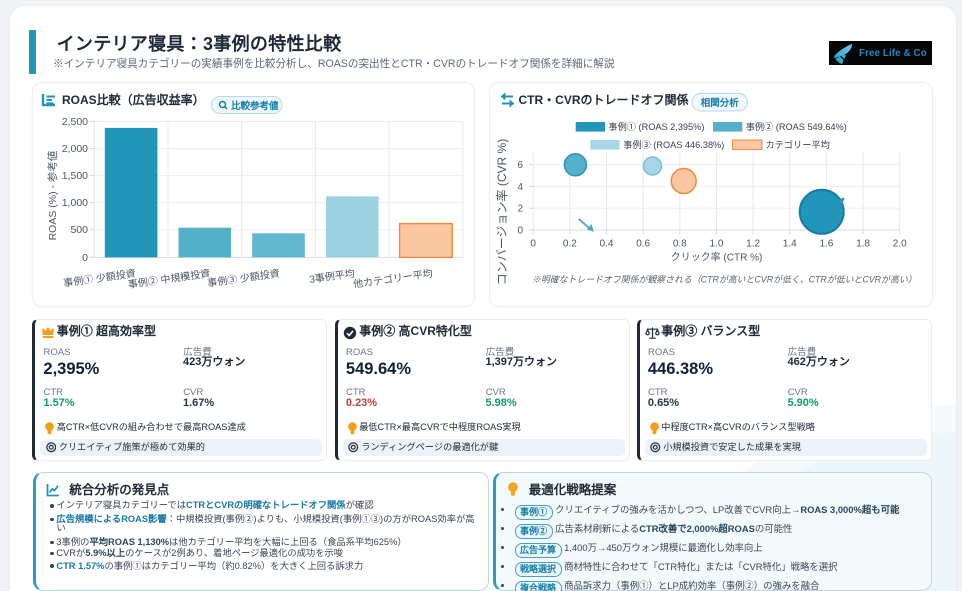 Image resolution: width=962 pixels, height=591 pixels. What do you see at coordinates (392, 279) in the screenshot?
I see `svg-text: 他カテゴリー平均` at bounding box center [392, 279].